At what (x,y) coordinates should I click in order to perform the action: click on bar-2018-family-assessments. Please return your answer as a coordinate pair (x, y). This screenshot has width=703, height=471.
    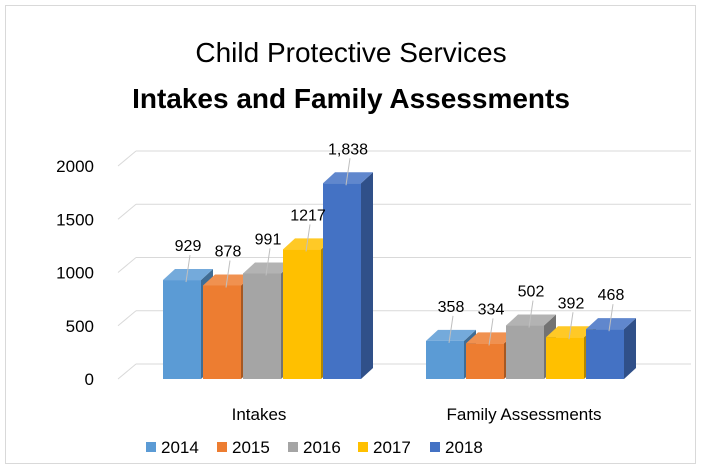
    Looking at the image, I should click on (611, 348).